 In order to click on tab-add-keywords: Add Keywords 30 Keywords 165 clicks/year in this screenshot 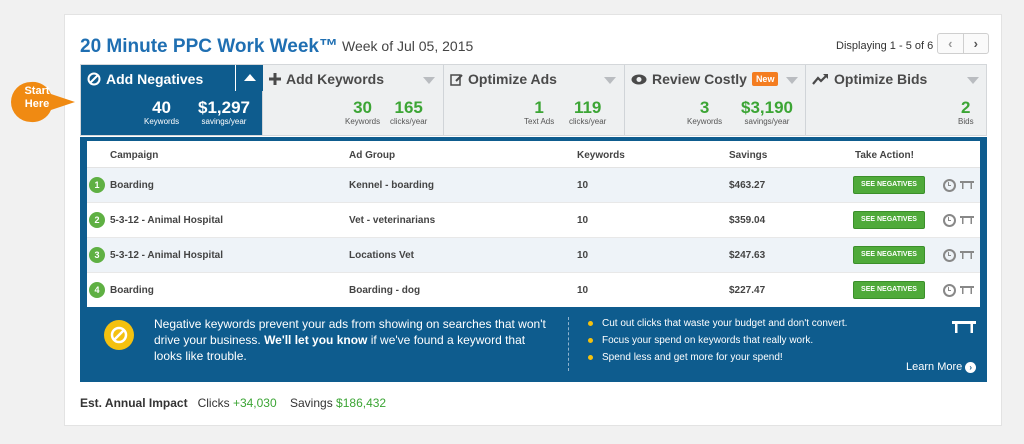, I will do `click(353, 100)`.